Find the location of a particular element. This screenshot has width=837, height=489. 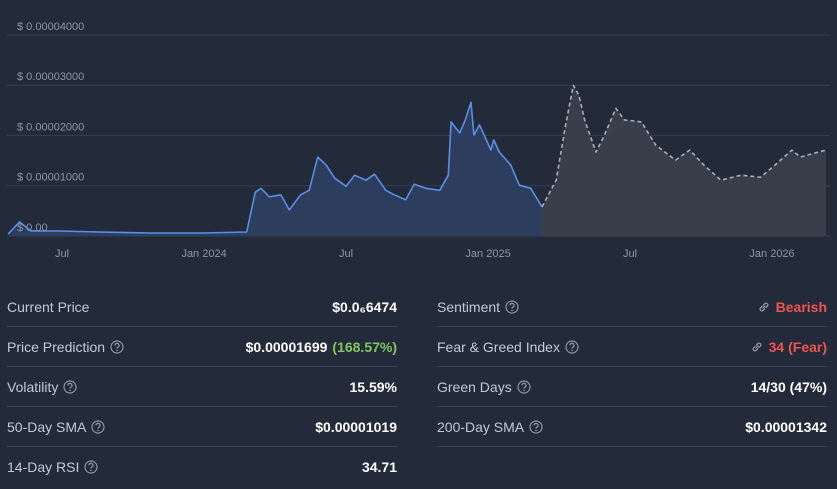

stat-row: 14-Day RSI 34.71 is located at coordinates (202, 467).